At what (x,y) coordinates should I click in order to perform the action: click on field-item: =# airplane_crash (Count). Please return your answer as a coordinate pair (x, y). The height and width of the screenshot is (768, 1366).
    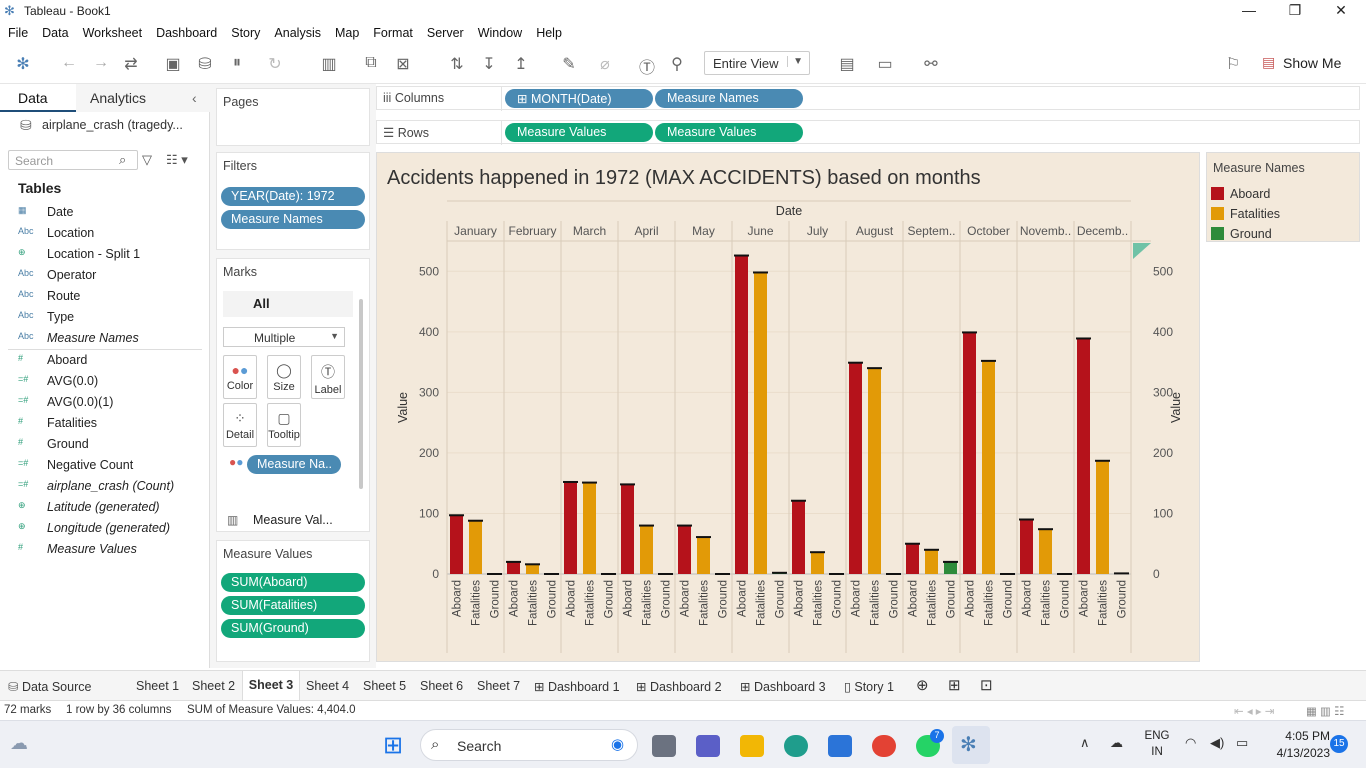
    Looking at the image, I should click on (105, 486).